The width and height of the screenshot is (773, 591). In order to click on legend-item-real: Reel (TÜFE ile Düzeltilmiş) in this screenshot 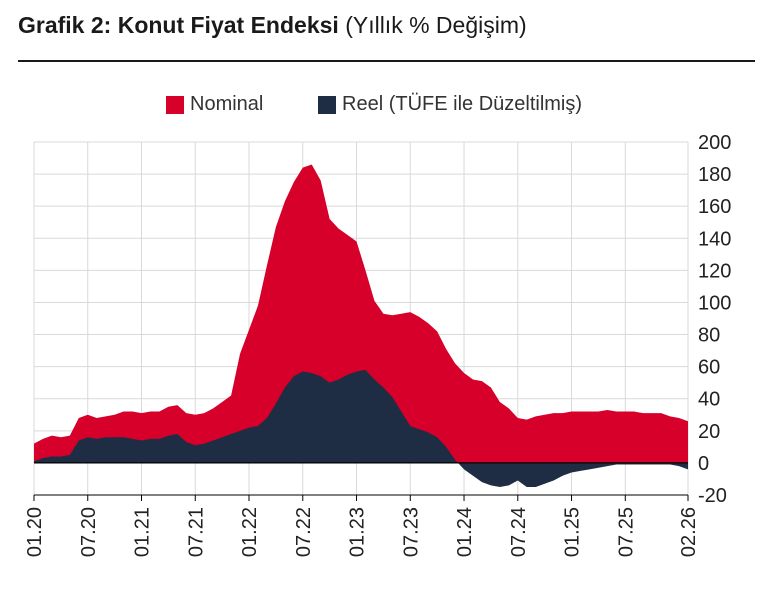, I will do `click(450, 104)`.